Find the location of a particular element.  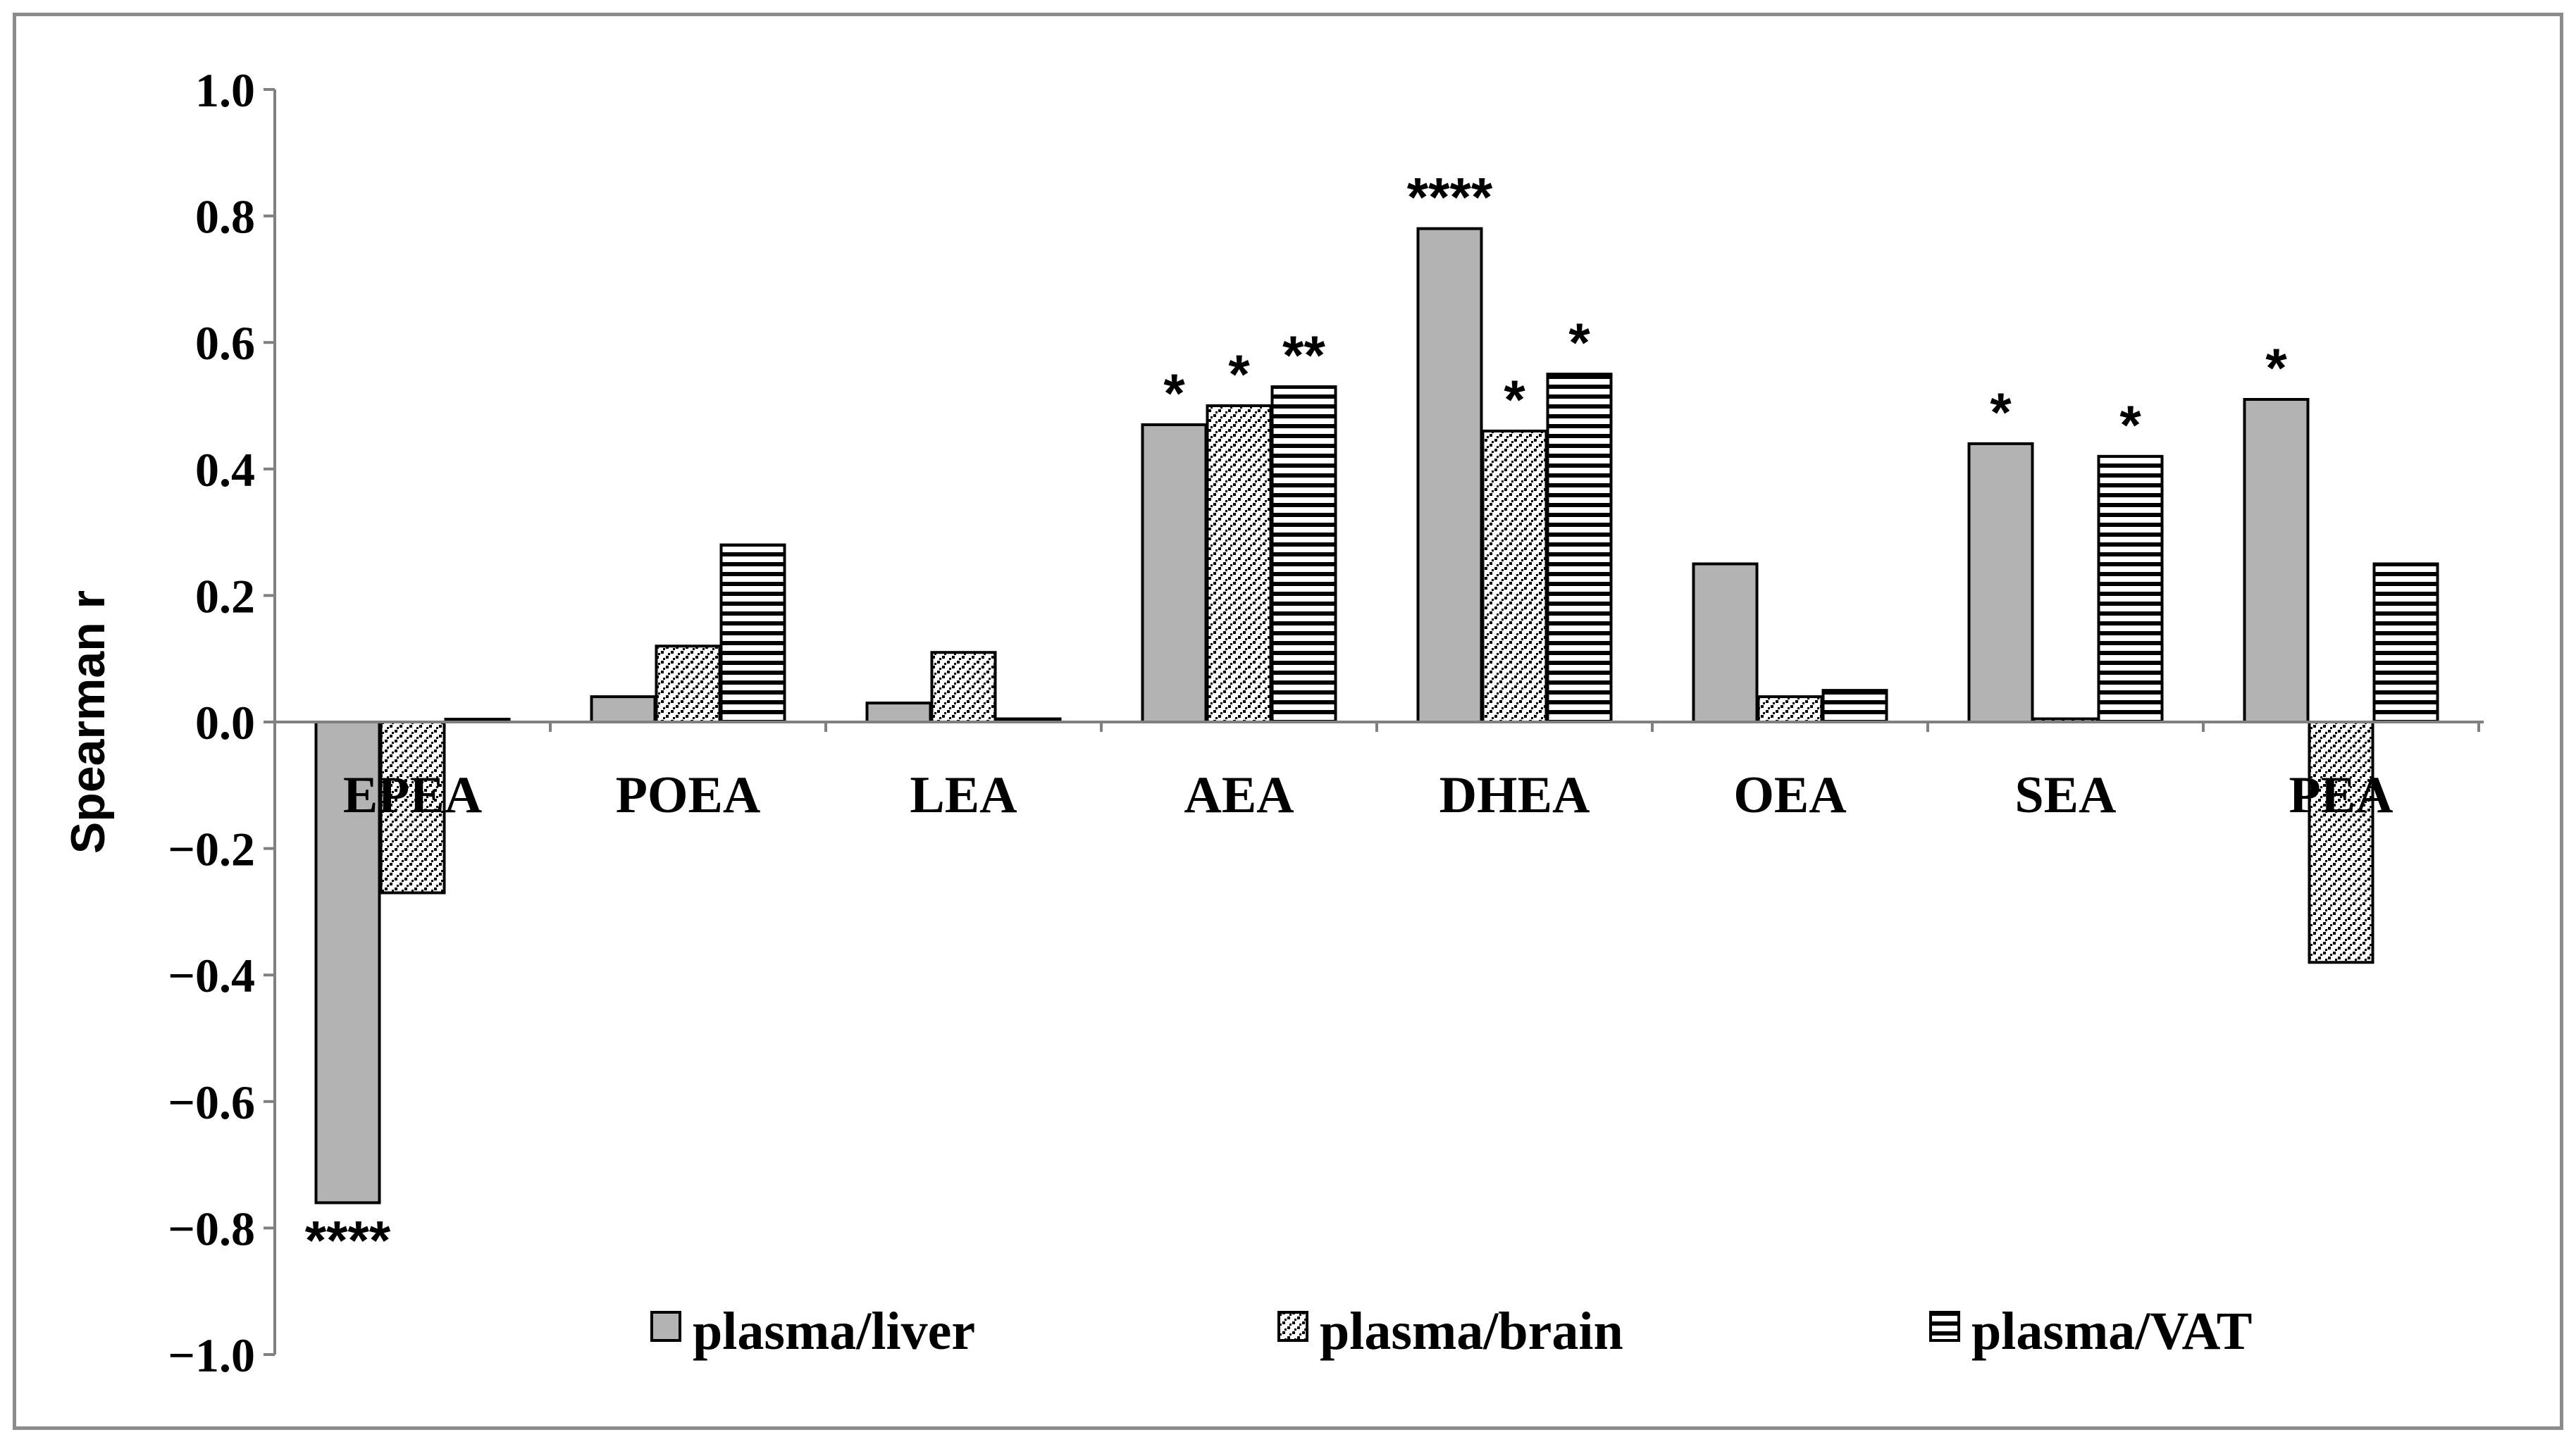

x-tick-label: AEA is located at coordinates (1239, 795).